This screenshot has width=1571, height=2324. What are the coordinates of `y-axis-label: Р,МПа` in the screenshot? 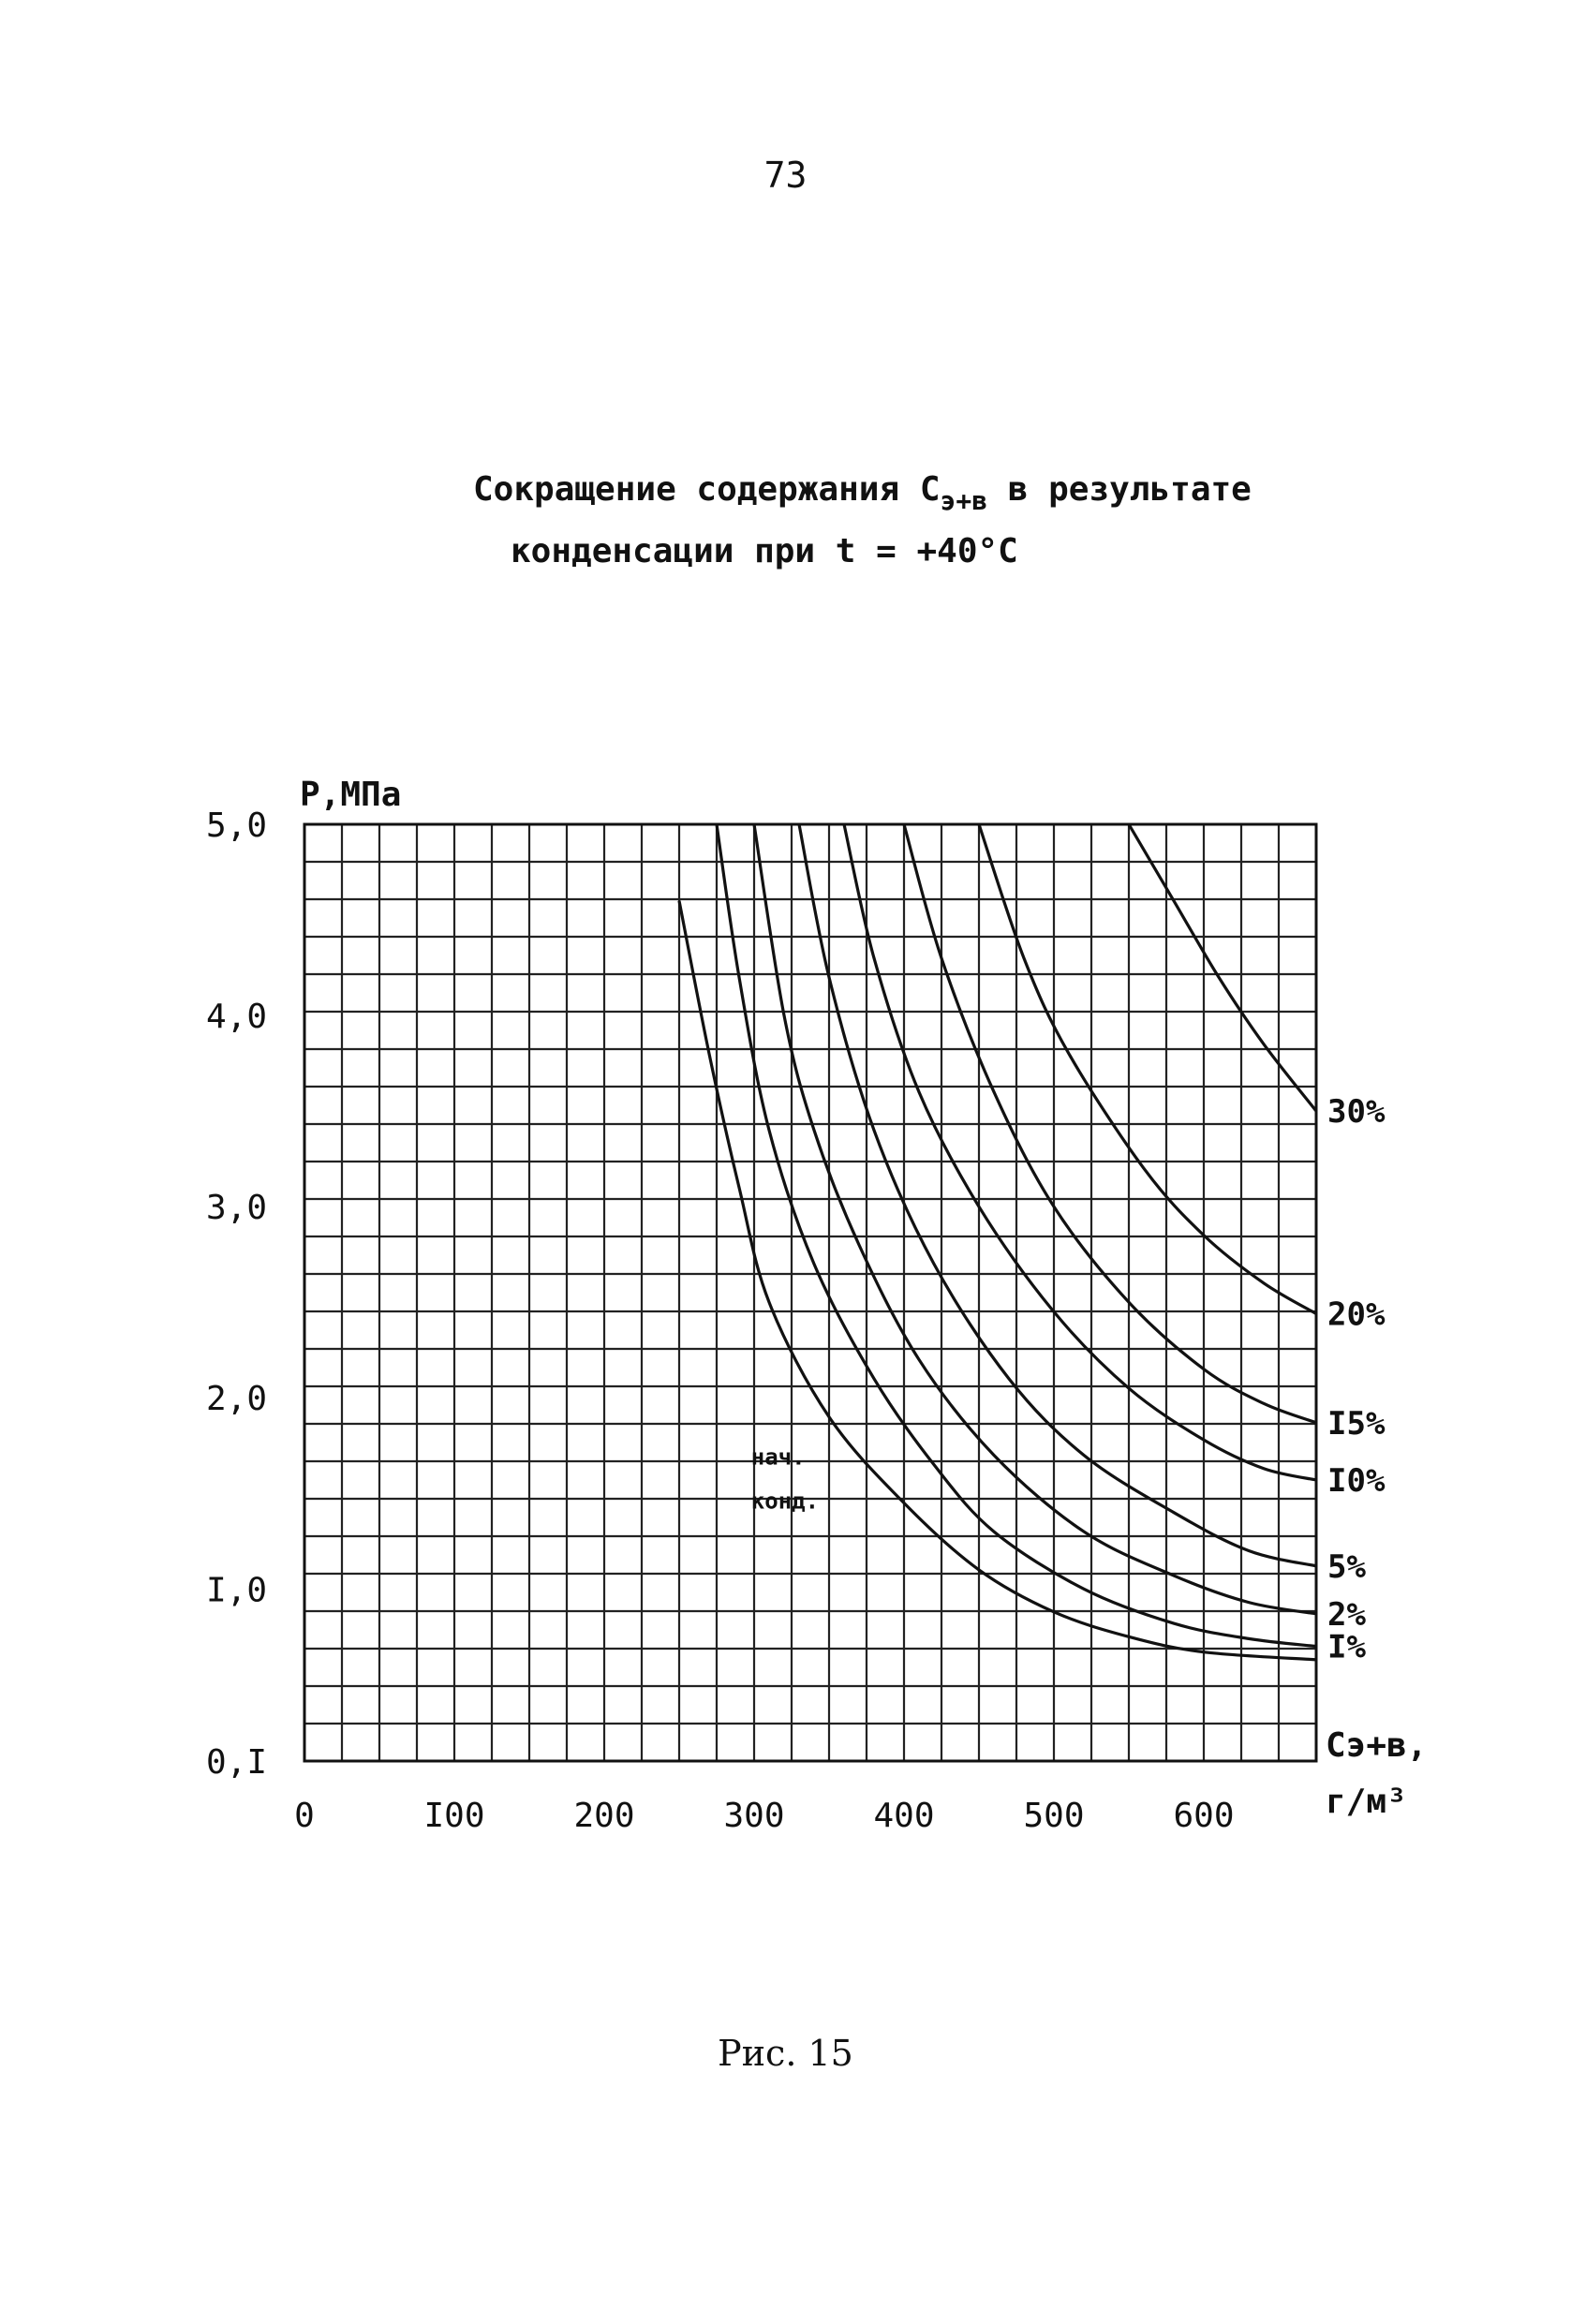 It's located at (350, 795).